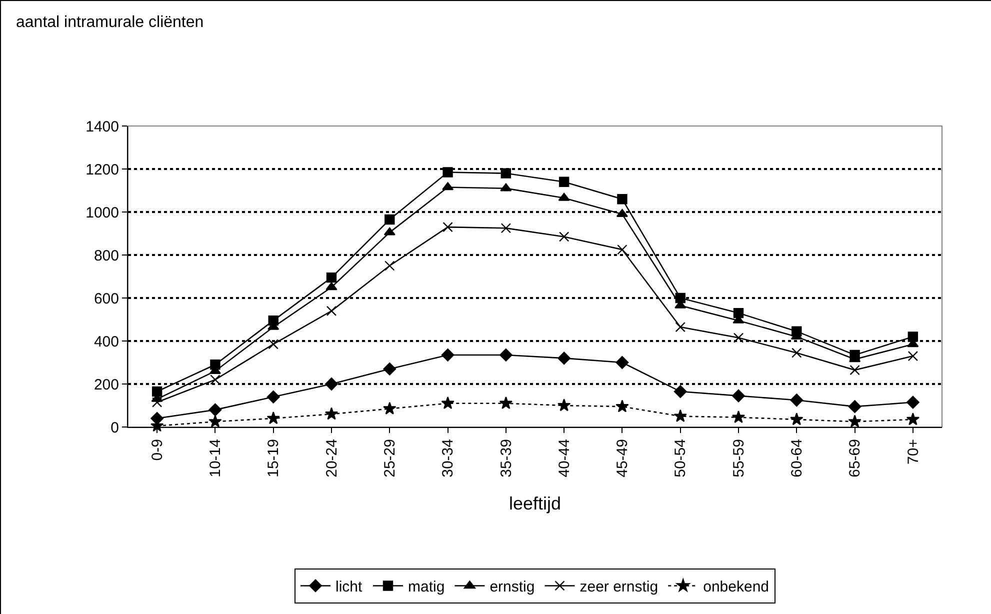 The height and width of the screenshot is (614, 991). What do you see at coordinates (106, 255) in the screenshot?
I see `y-tick-label: 800` at bounding box center [106, 255].